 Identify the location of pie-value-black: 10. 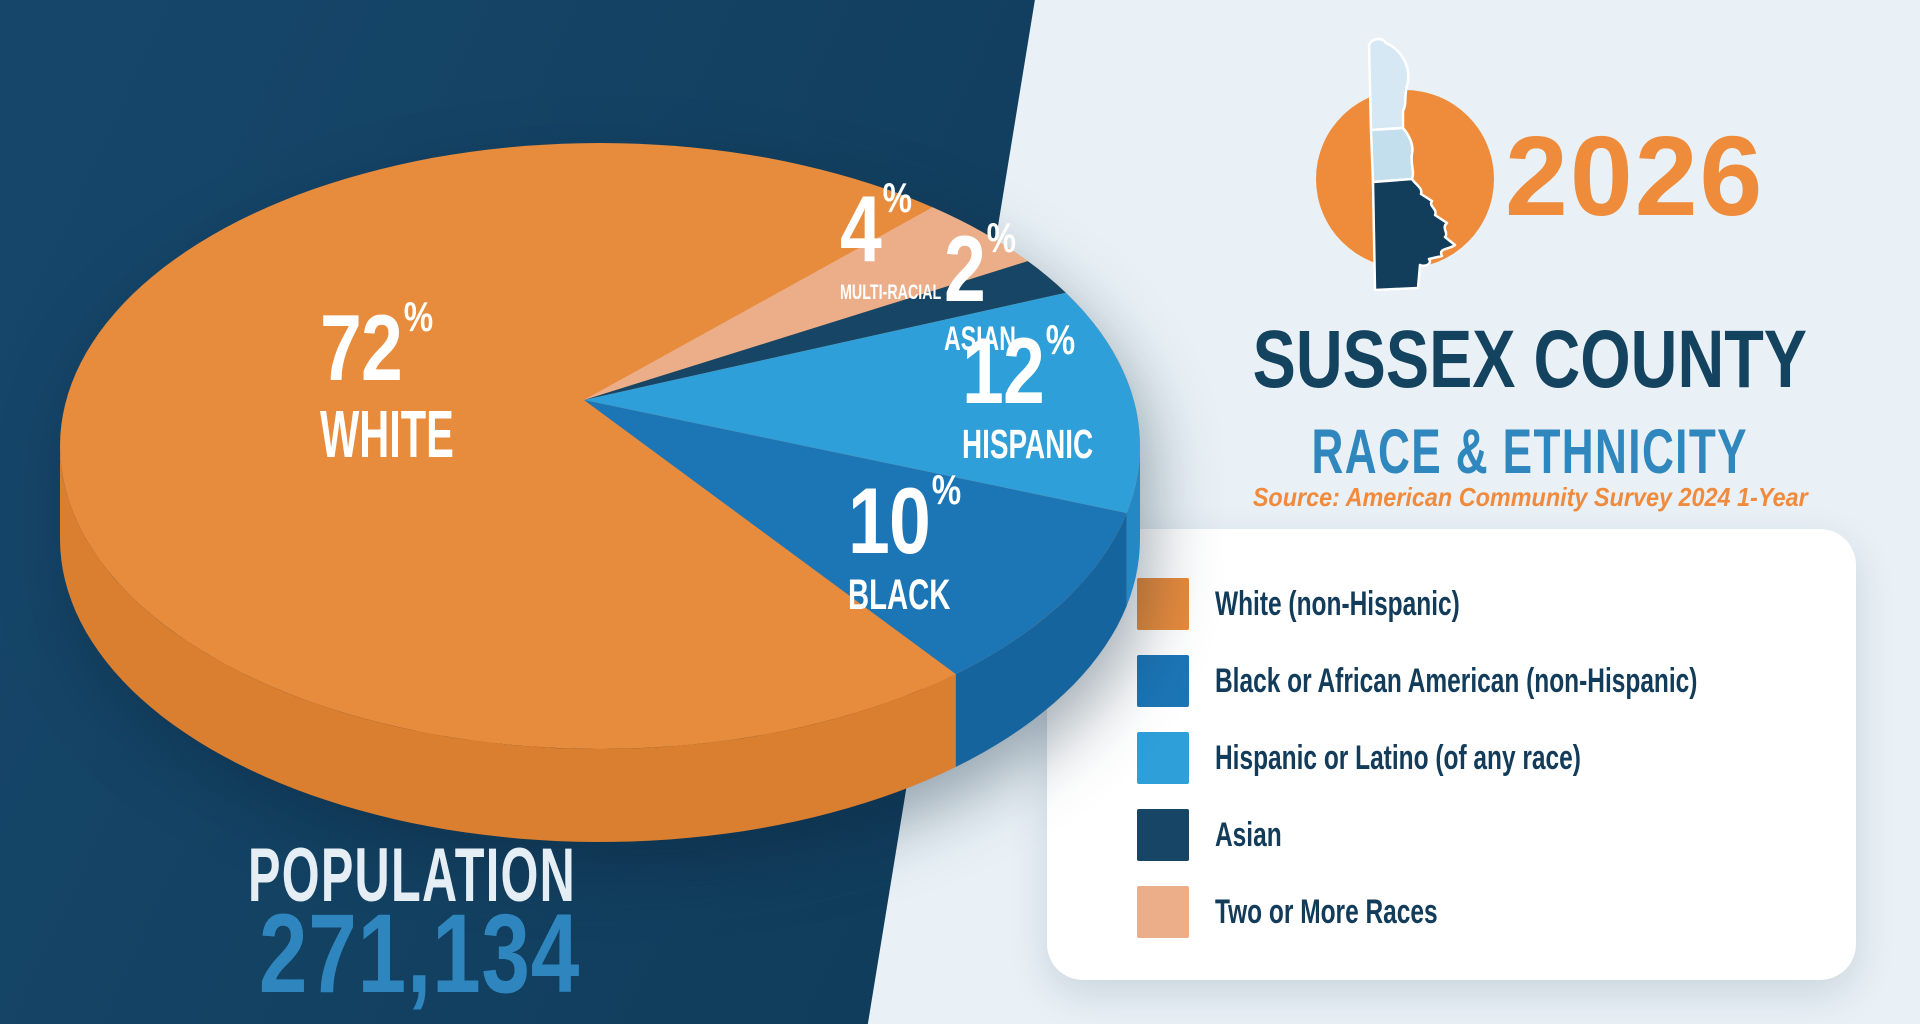
(889, 520).